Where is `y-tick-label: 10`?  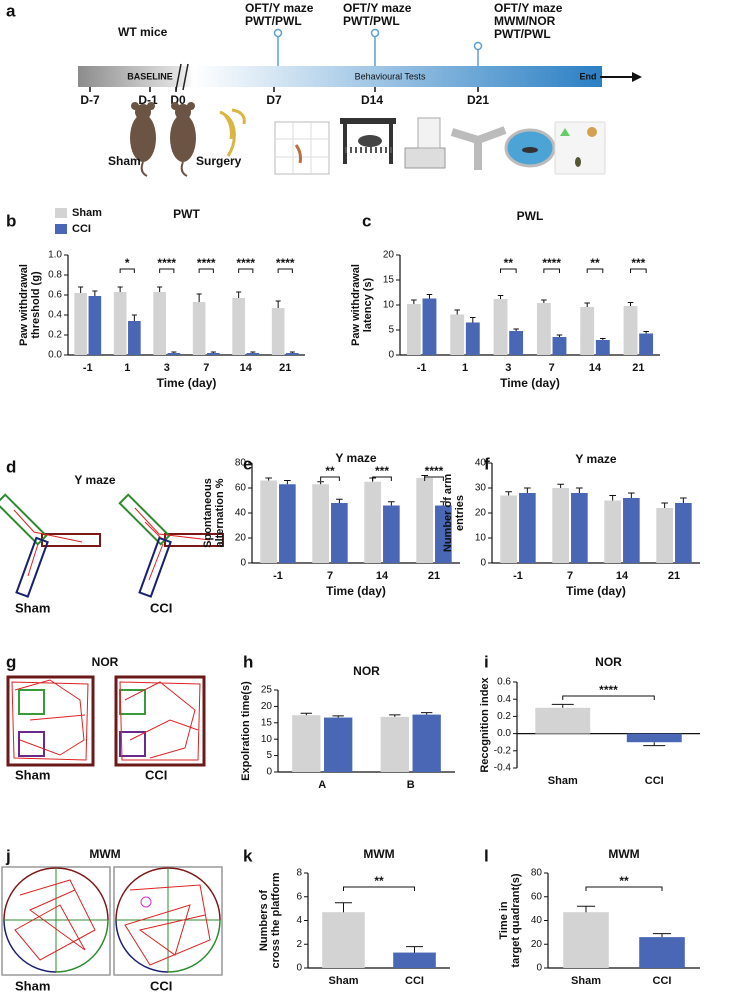
y-tick-label: 10 is located at coordinates (481, 538).